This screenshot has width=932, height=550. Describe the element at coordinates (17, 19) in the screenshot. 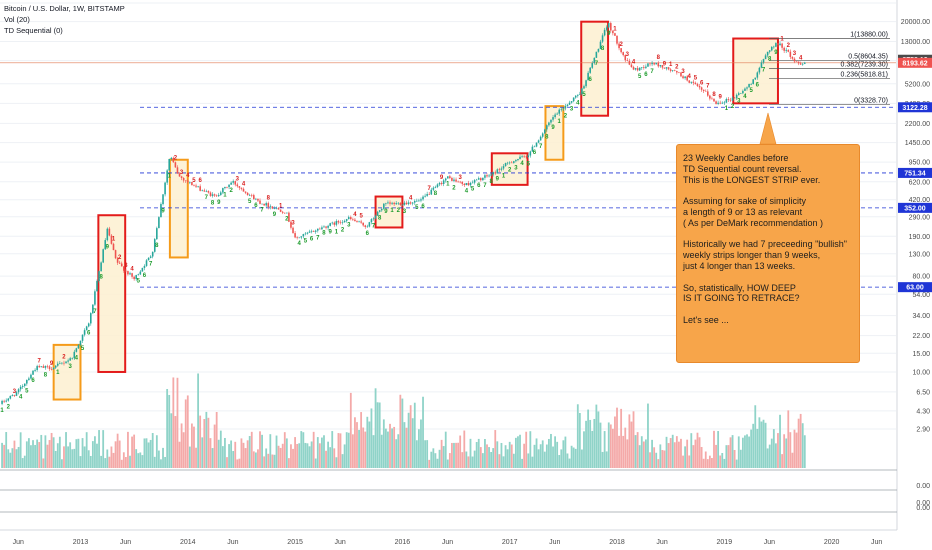

I see `volume-indicator-label: Vol (20)` at that location.